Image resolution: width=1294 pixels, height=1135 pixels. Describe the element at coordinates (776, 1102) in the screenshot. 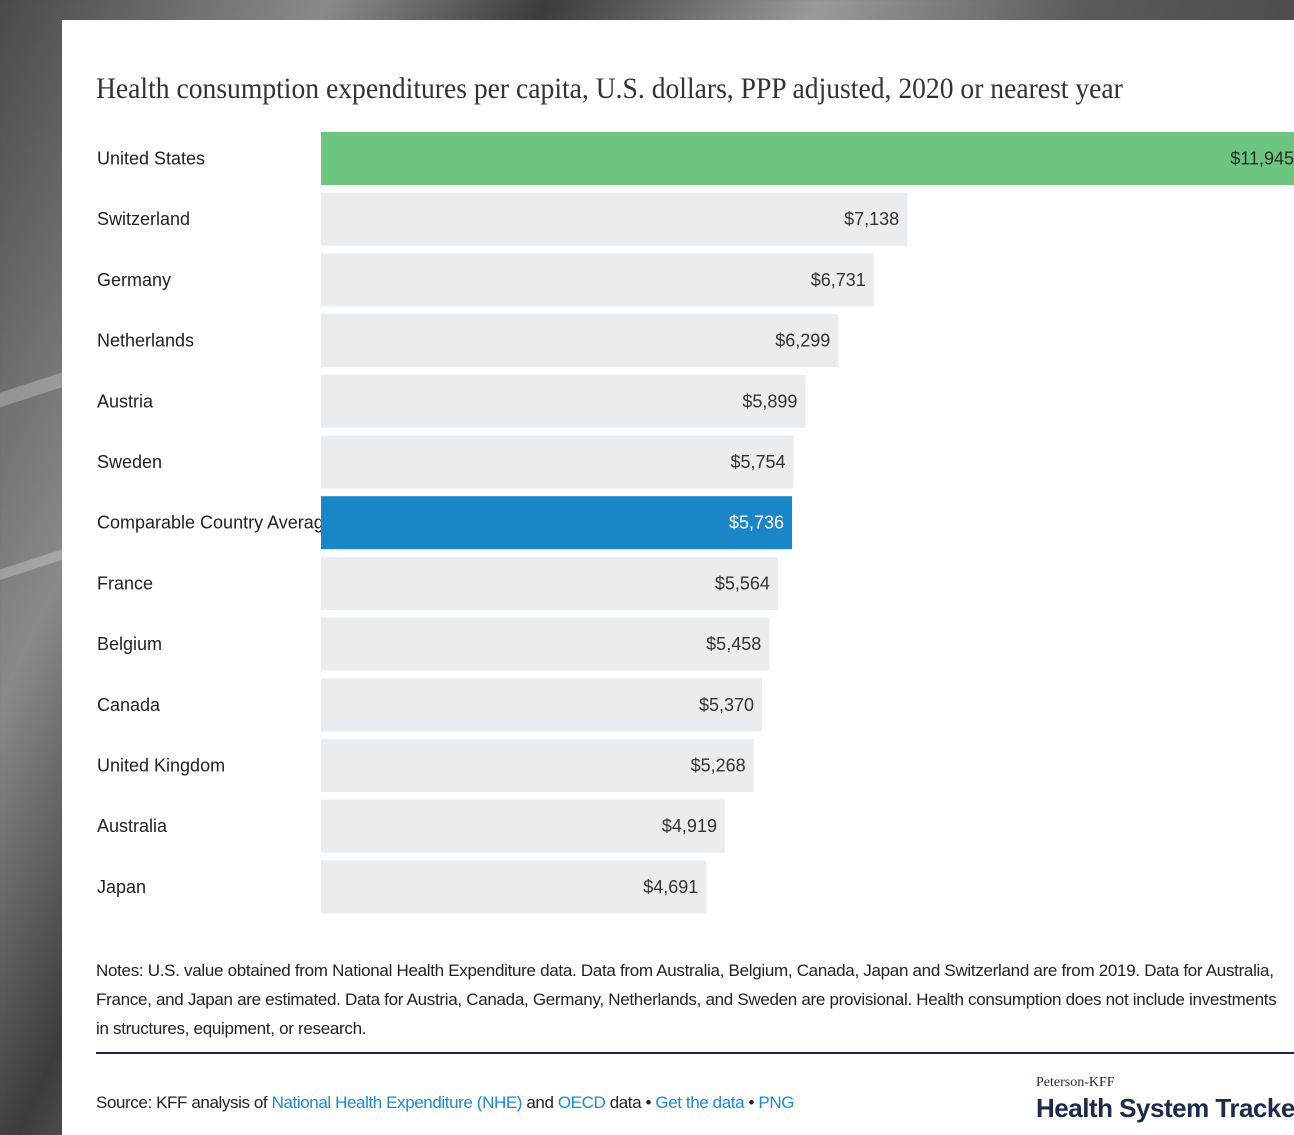

I see `png-link: PNG` at that location.